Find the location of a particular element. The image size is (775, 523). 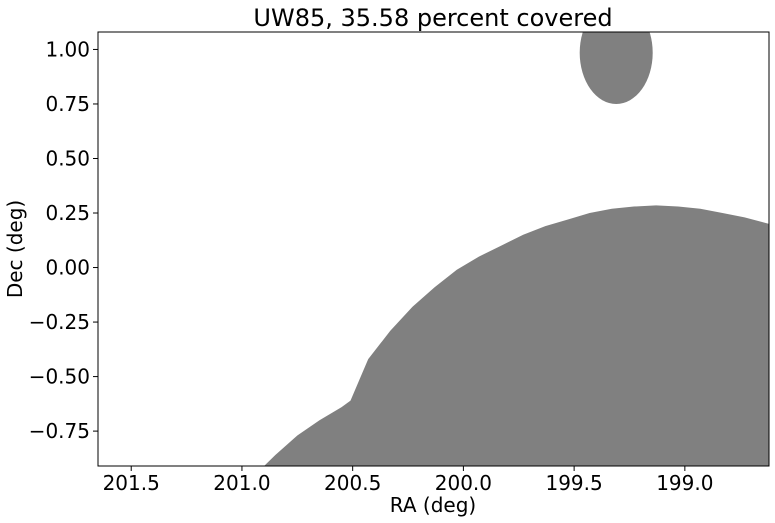

y-tick-label: −0.75 is located at coordinates (59, 431).